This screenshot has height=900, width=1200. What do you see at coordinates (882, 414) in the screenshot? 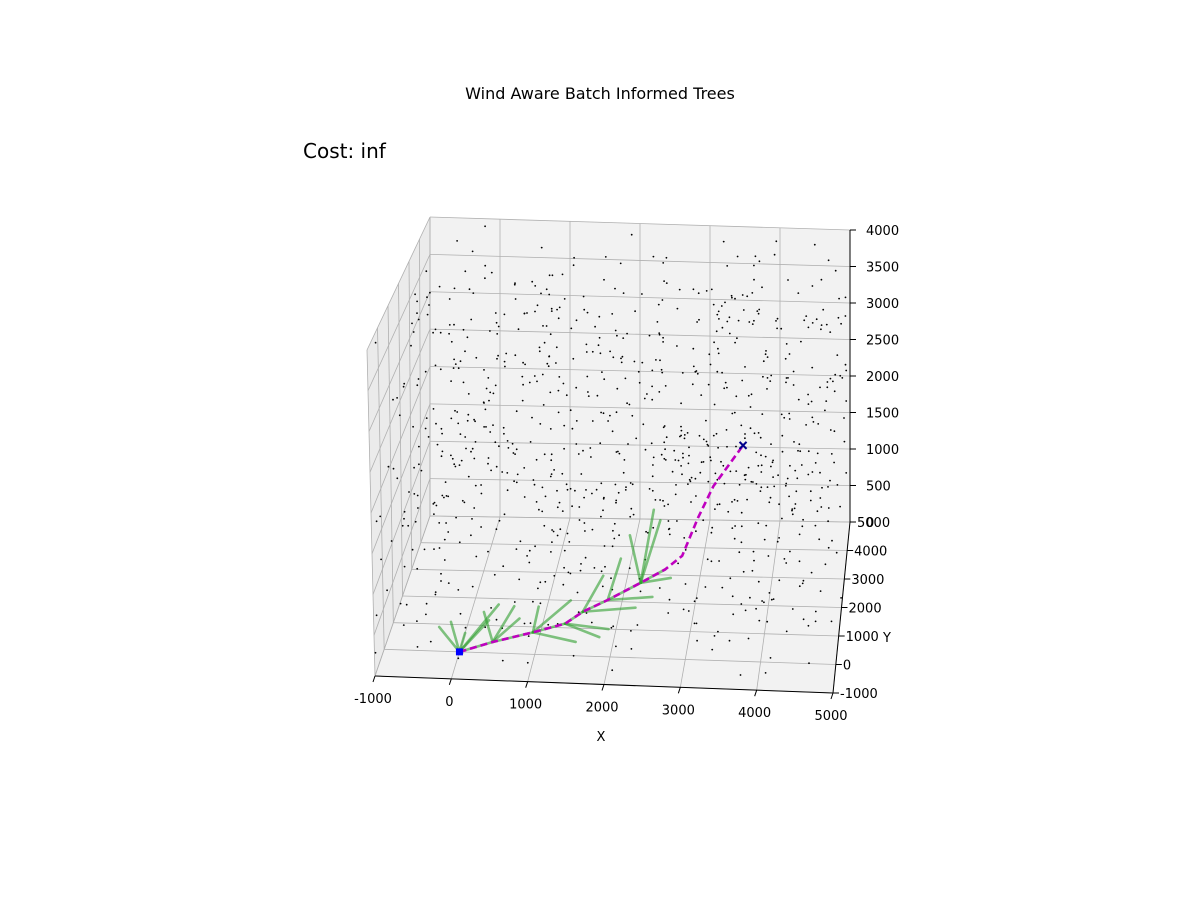
I see `z-tick-label: 1500` at bounding box center [882, 414].